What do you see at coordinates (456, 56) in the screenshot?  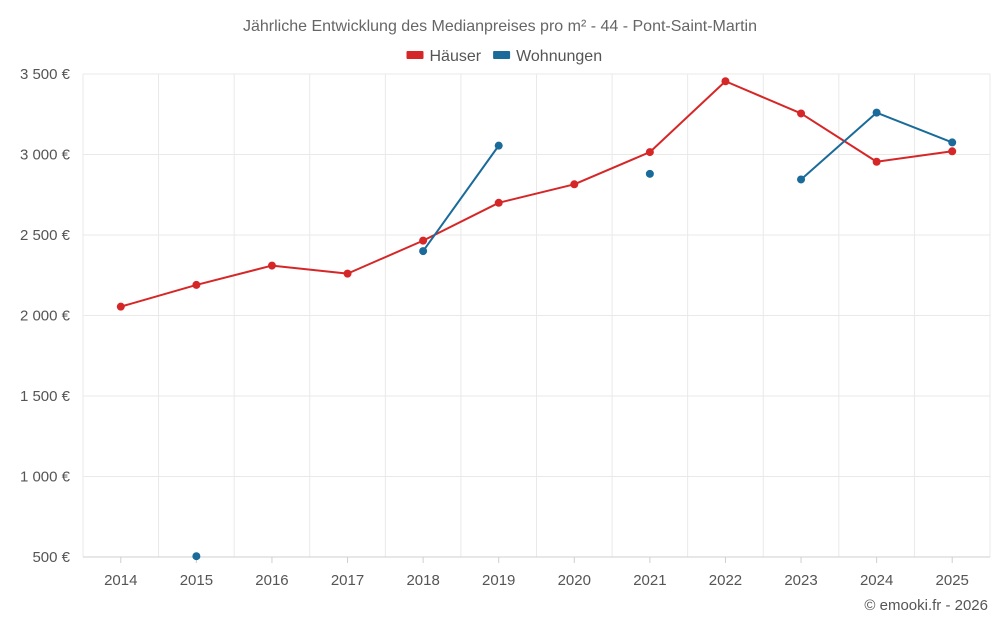 I see `legend-label: Häuser` at bounding box center [456, 56].